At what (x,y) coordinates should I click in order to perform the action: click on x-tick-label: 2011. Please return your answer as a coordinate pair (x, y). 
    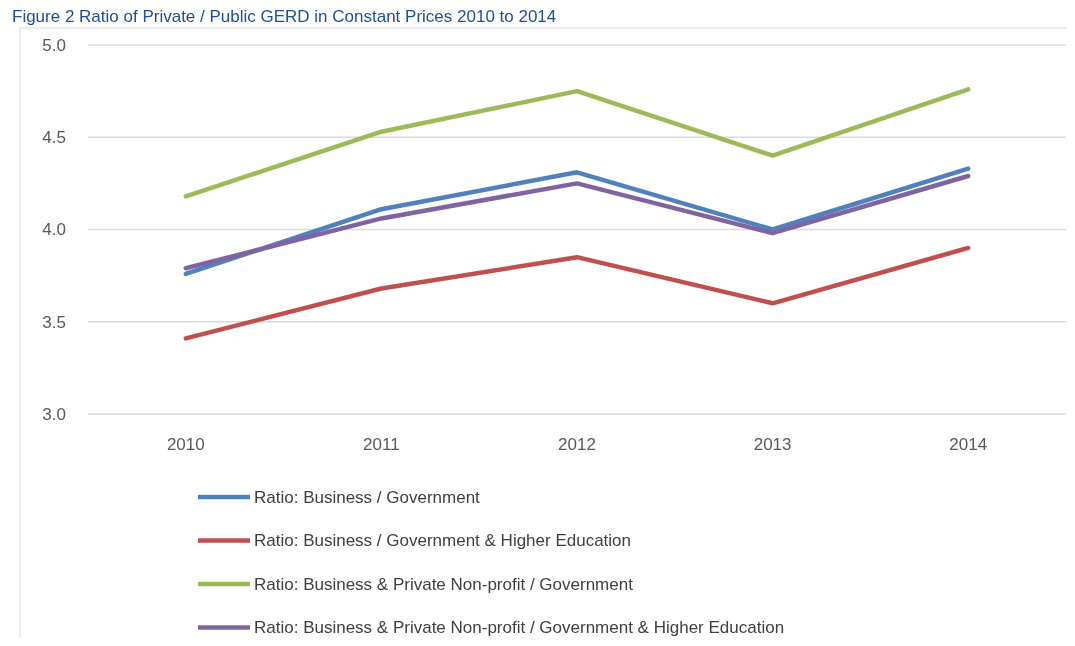
    Looking at the image, I should click on (381, 444).